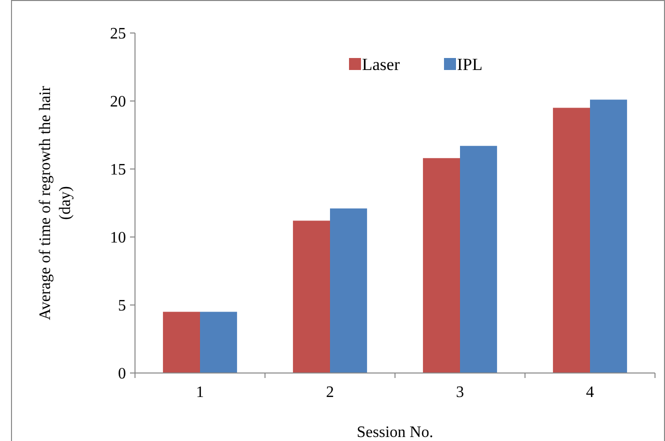 This screenshot has width=665, height=441. What do you see at coordinates (118, 170) in the screenshot?
I see `y-tick-label: 15` at bounding box center [118, 170].